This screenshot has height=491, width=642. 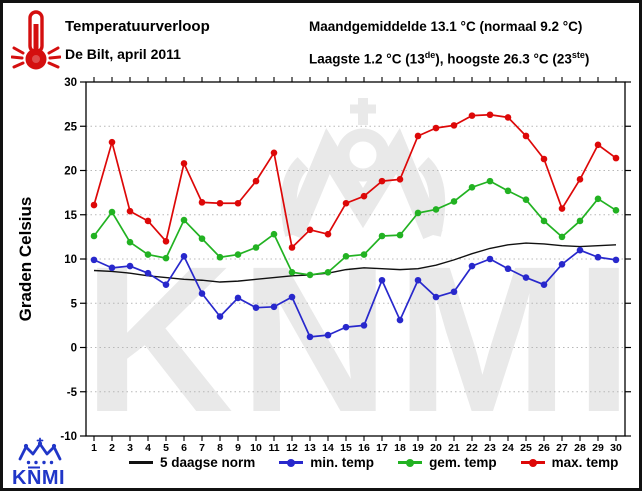 I want to click on x-tick-label: 25, so click(x=526, y=448).